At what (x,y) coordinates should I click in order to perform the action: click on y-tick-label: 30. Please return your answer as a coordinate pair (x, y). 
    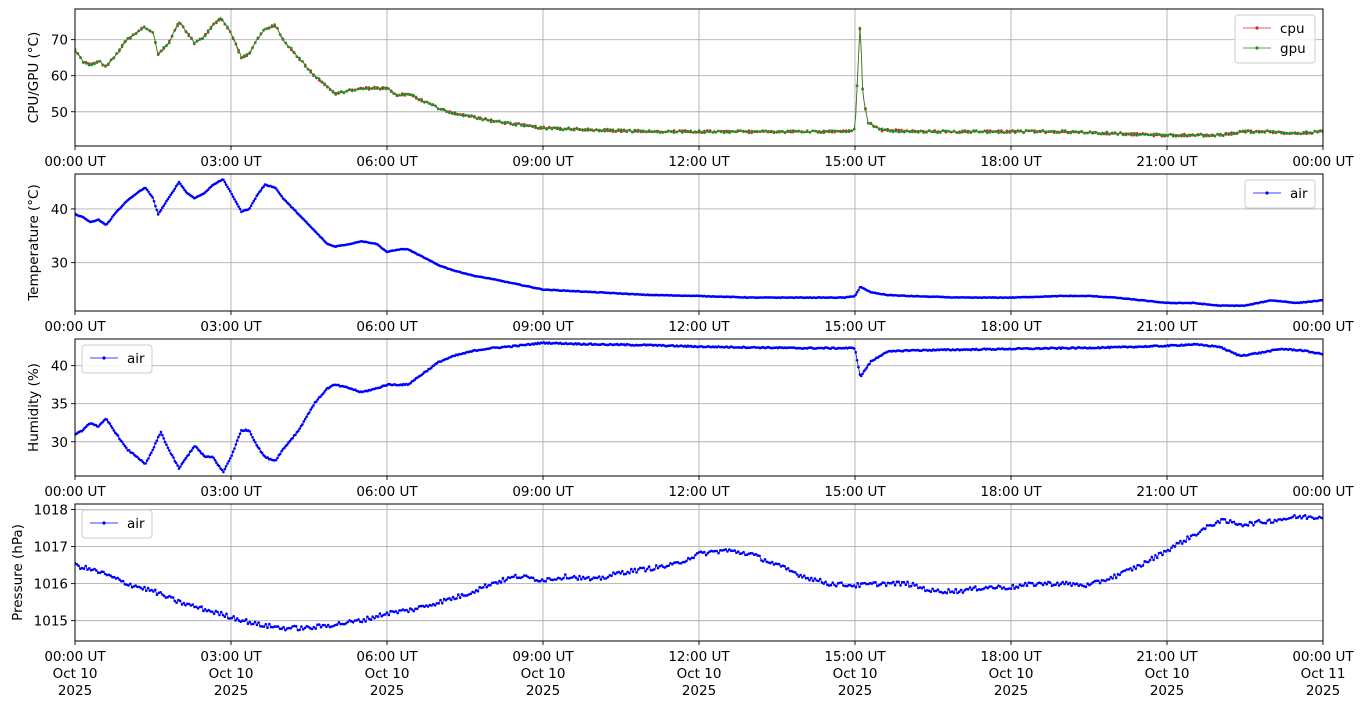
    Looking at the image, I should click on (59, 264).